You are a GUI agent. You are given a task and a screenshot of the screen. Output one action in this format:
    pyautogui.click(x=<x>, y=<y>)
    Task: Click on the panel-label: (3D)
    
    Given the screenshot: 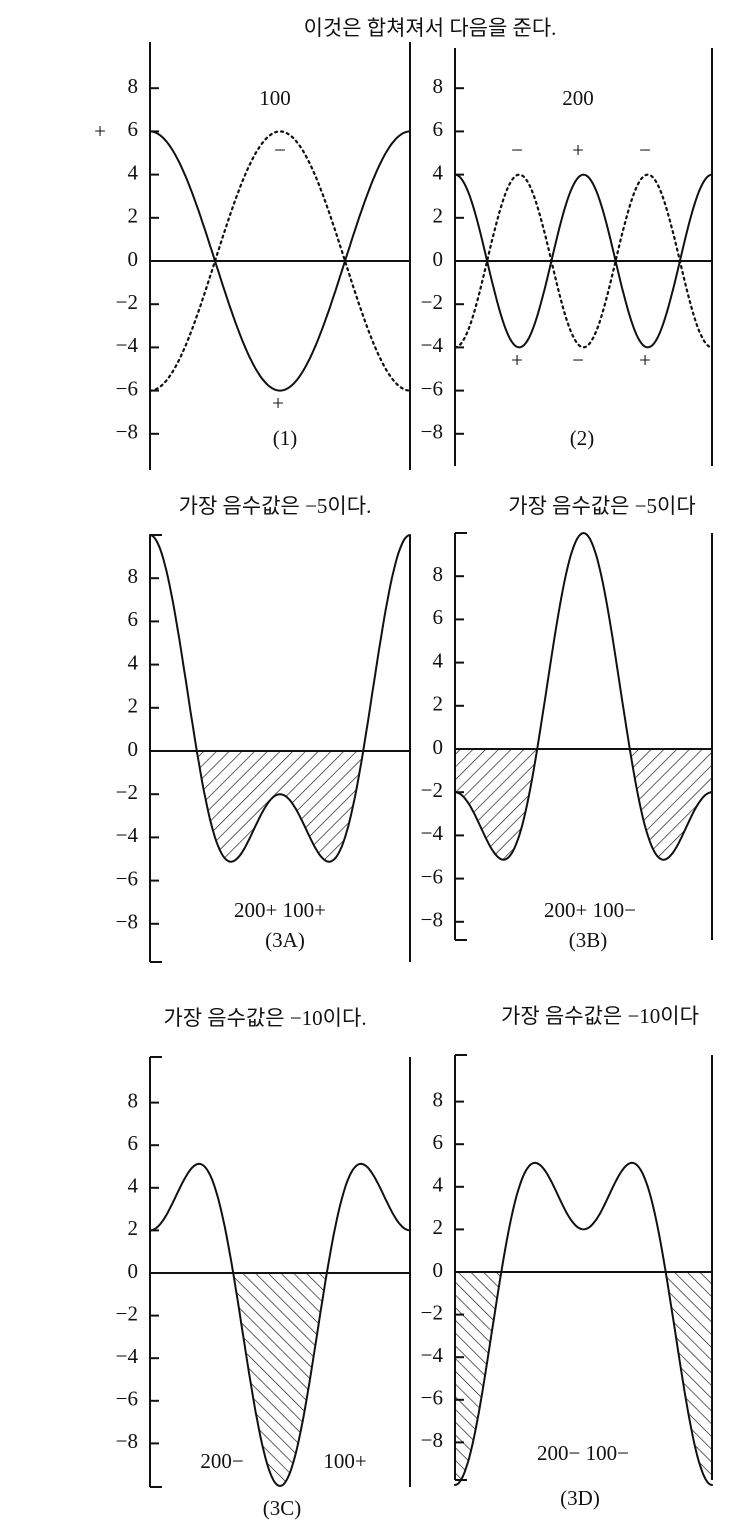 What is the action you would take?
    pyautogui.click(x=580, y=1498)
    